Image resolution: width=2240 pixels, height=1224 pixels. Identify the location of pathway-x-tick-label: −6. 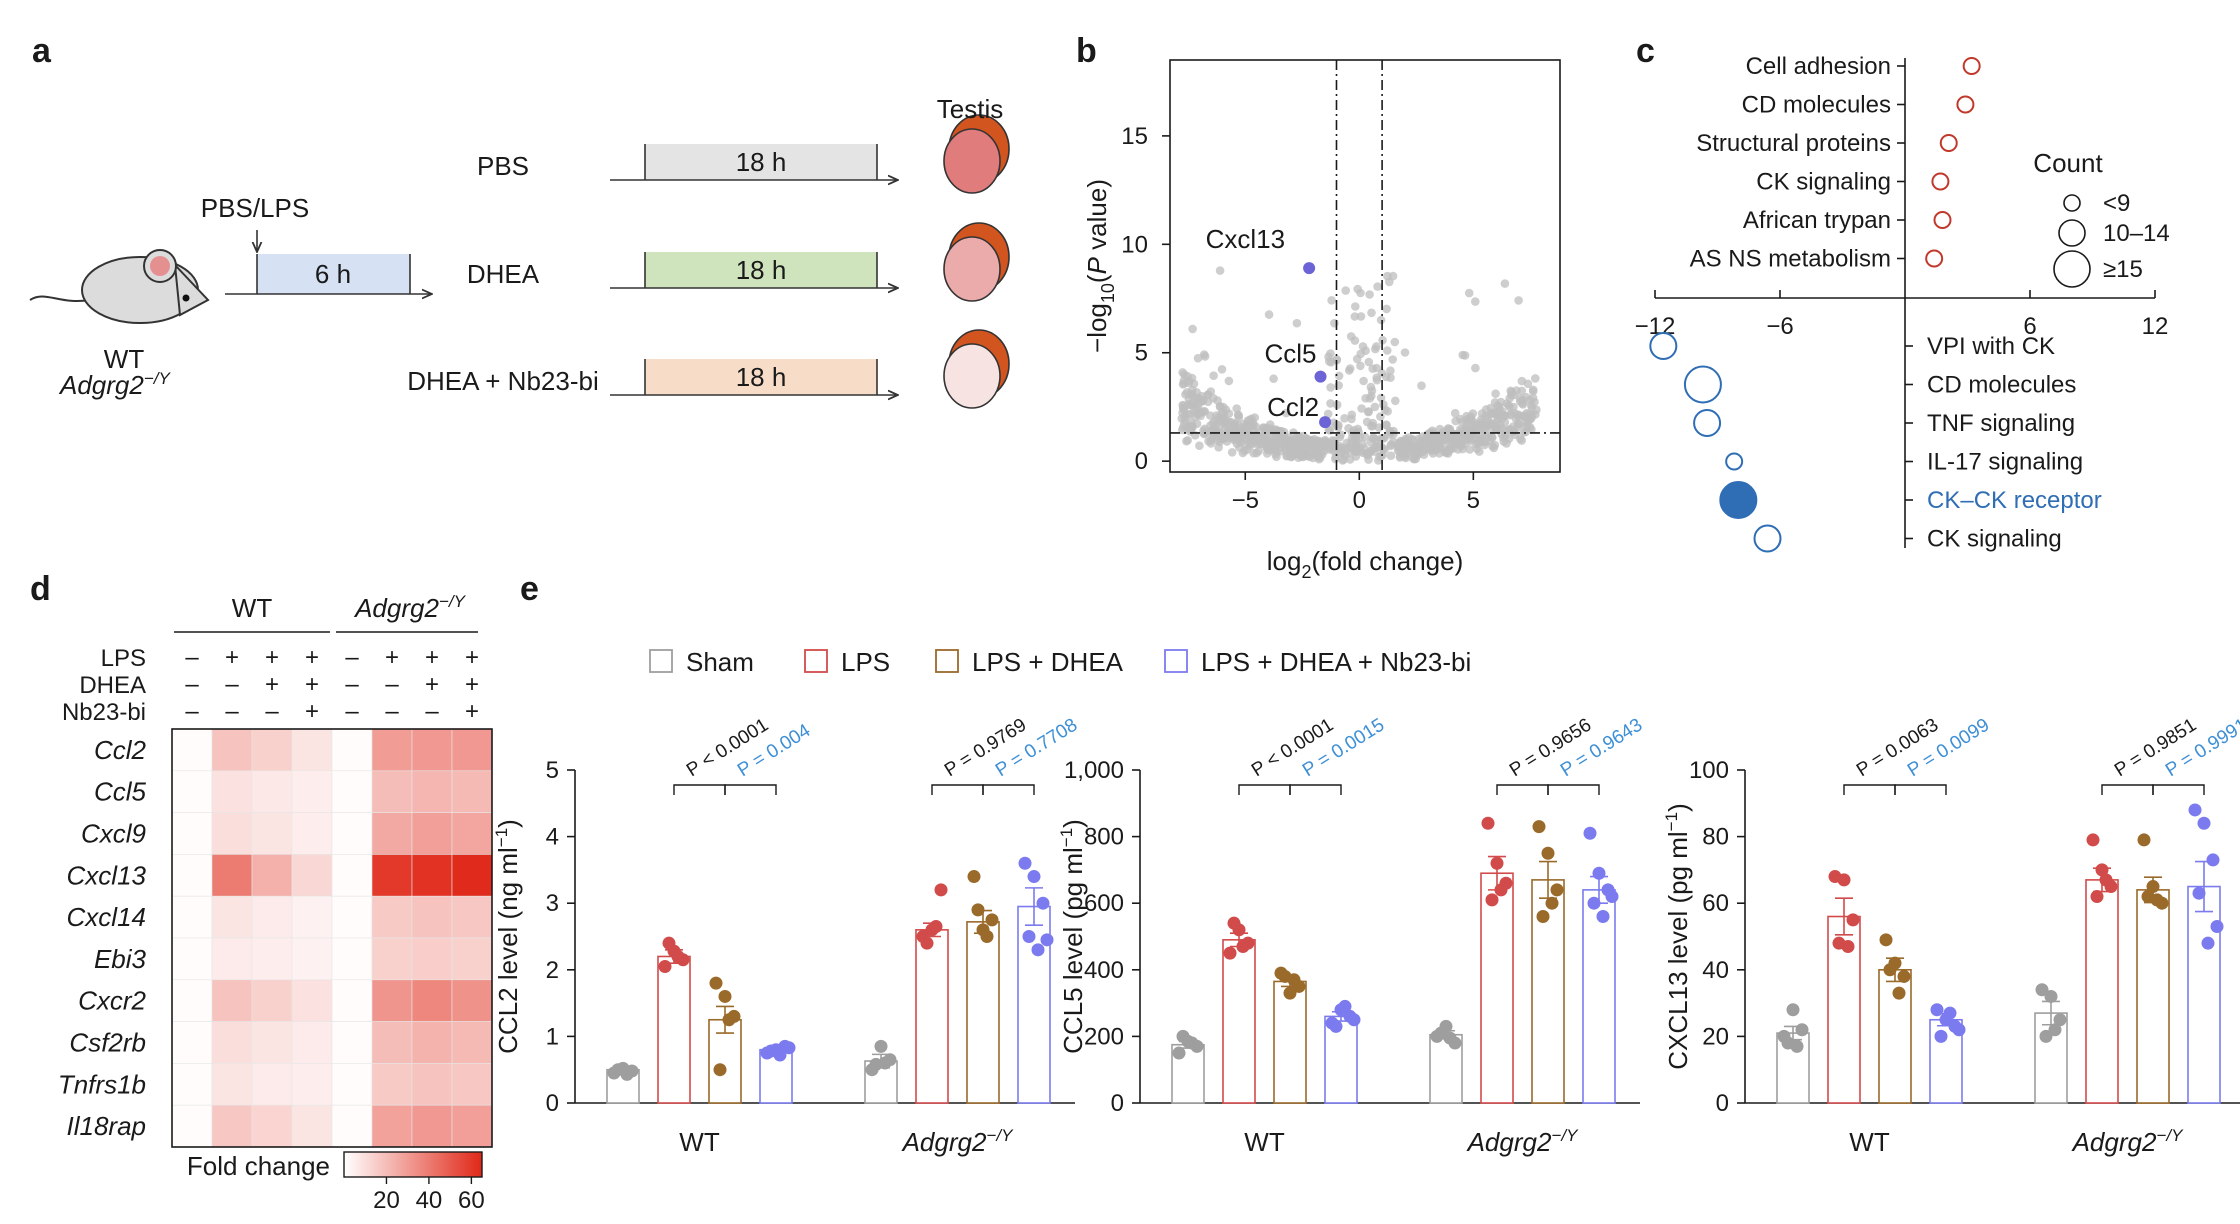
(1779, 326).